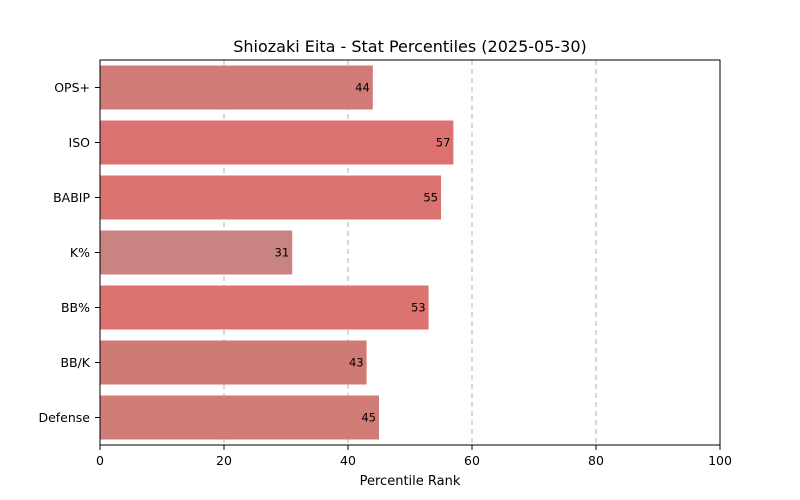 This screenshot has width=800, height=500. Describe the element at coordinates (414, 456) in the screenshot. I see `x-axis: 0 20 40 60 80 100` at that location.